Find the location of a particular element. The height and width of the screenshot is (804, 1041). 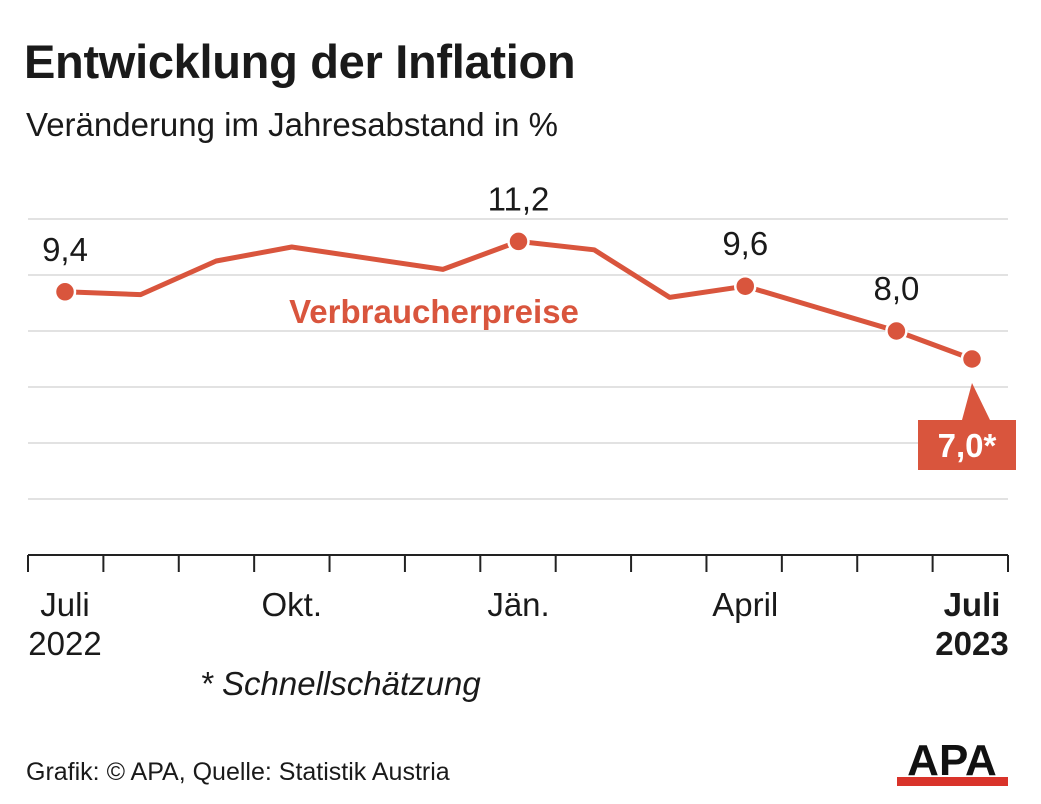

callout-box is located at coordinates (967, 445).